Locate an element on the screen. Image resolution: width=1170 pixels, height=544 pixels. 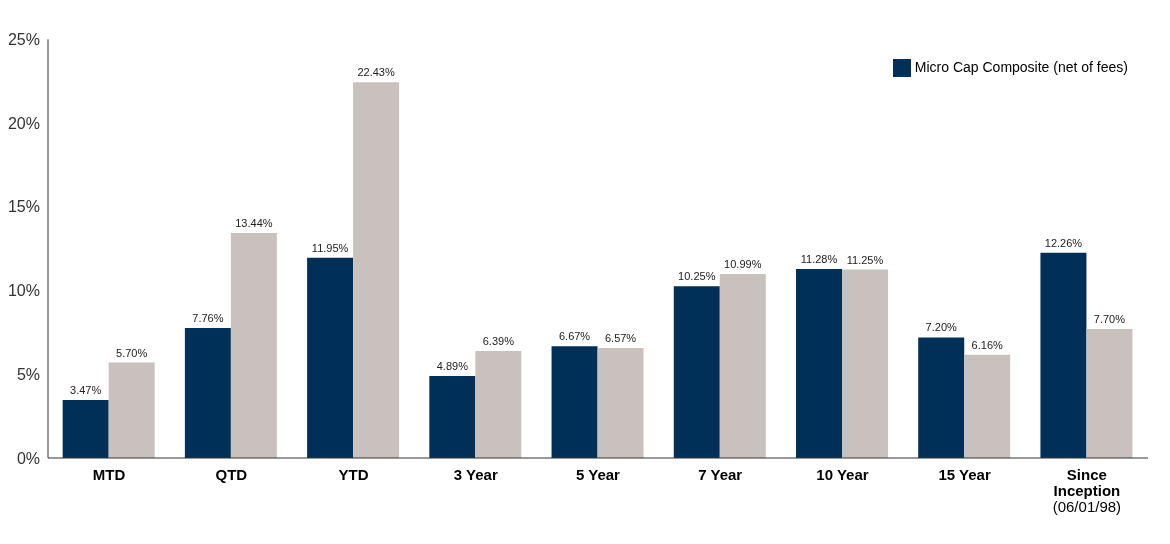
x-tick-label: 7 Year is located at coordinates (720, 474).